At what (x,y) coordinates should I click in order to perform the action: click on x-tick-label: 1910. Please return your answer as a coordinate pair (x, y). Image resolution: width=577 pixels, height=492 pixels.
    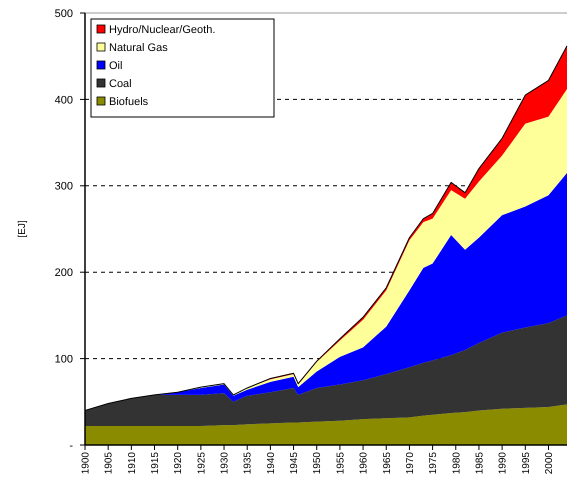
    Looking at the image, I should click on (132, 463).